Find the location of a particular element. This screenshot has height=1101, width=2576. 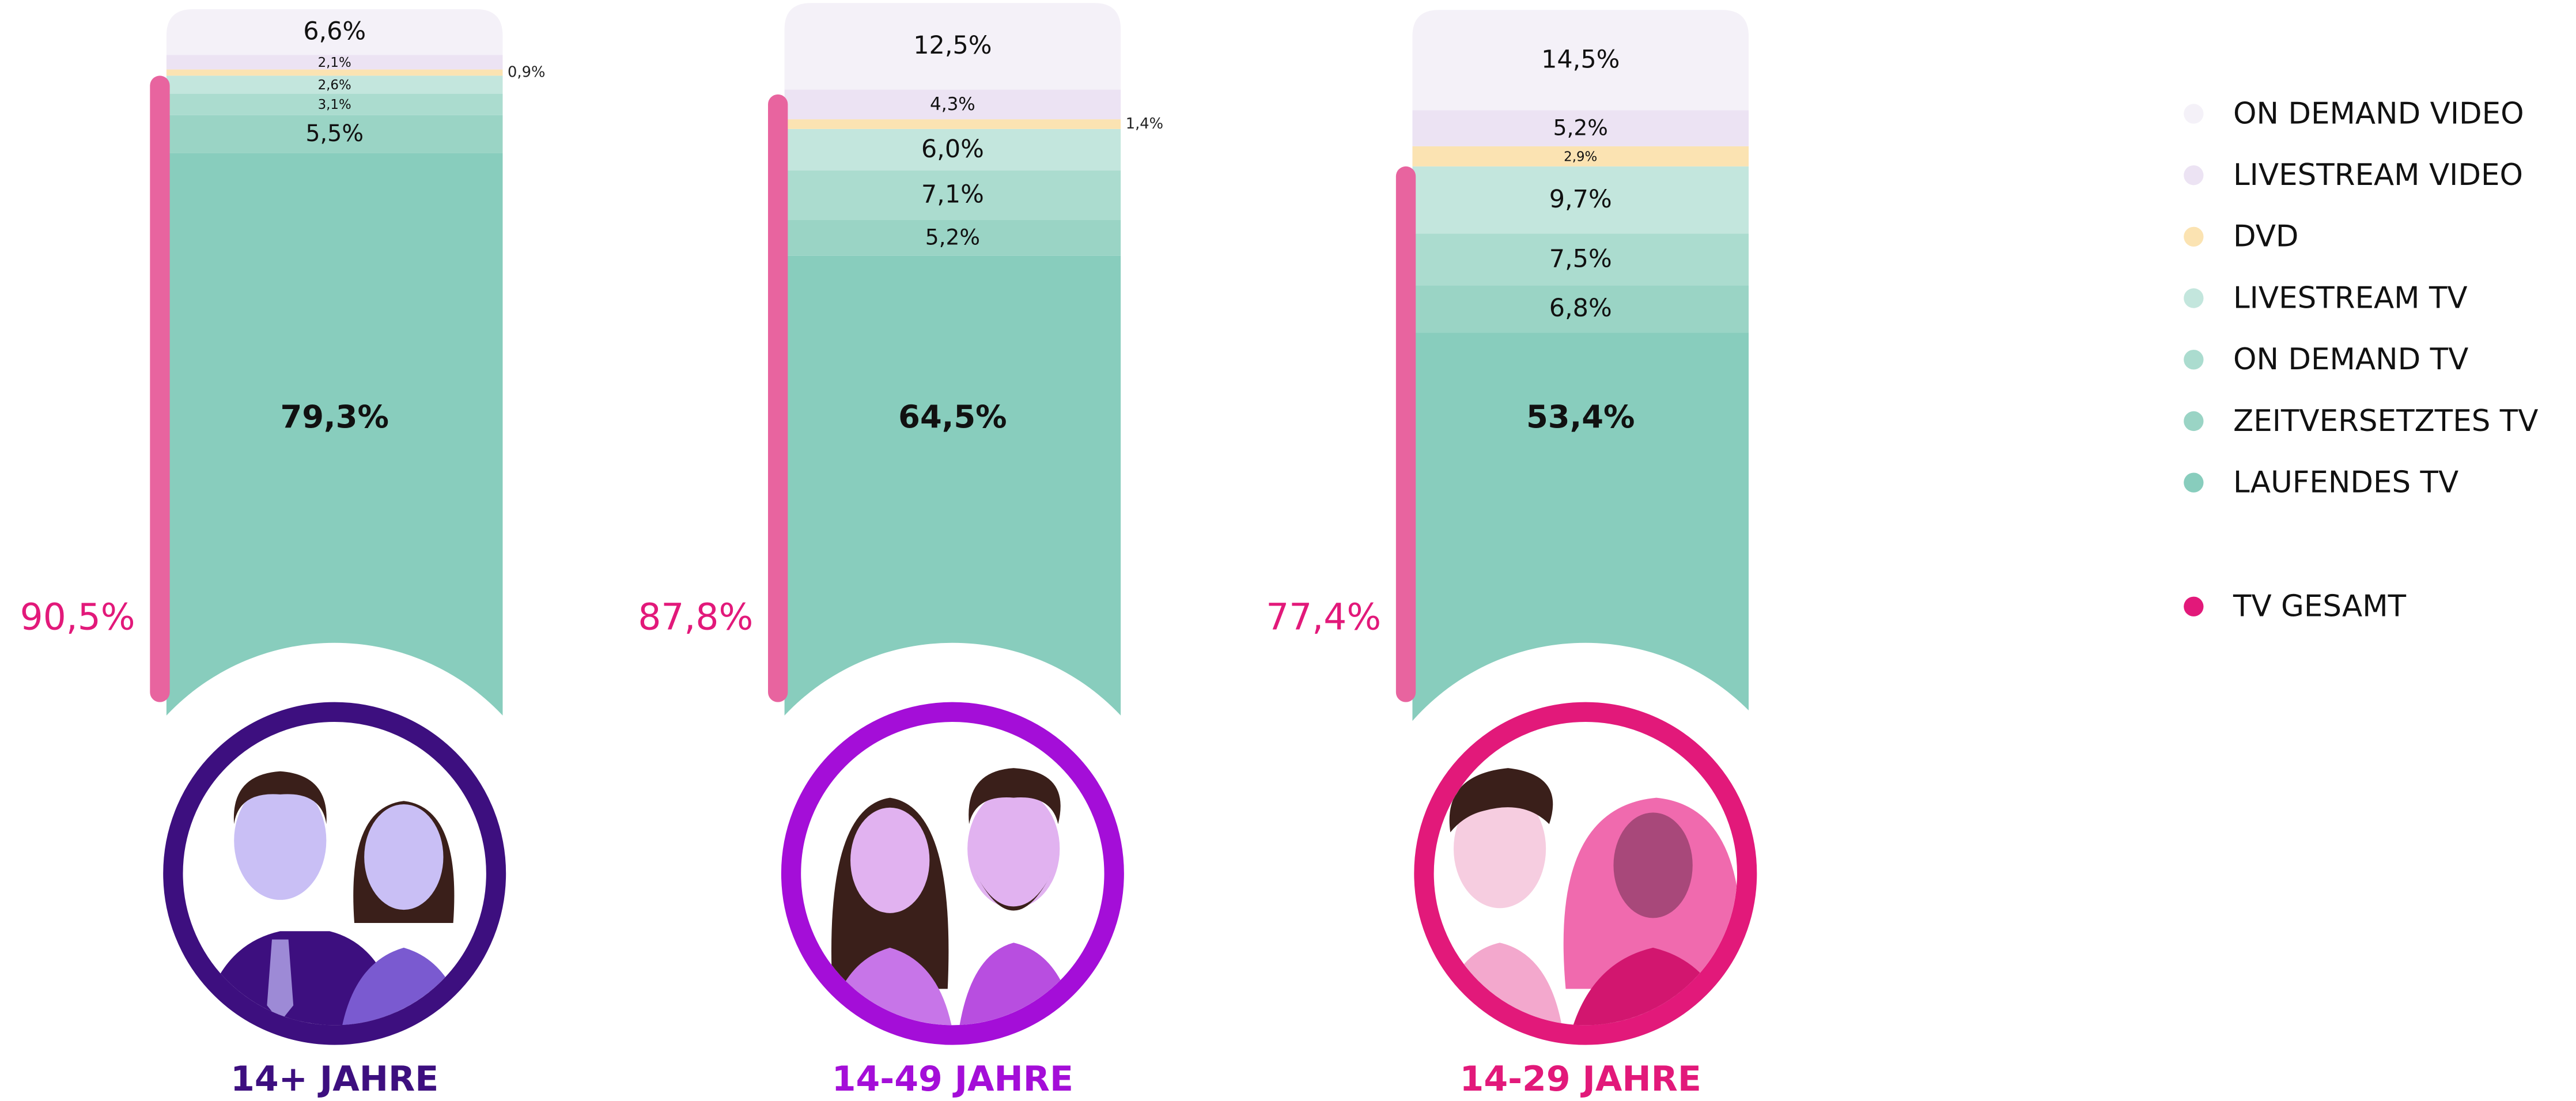

value-label: 7,5% is located at coordinates (1580, 258).